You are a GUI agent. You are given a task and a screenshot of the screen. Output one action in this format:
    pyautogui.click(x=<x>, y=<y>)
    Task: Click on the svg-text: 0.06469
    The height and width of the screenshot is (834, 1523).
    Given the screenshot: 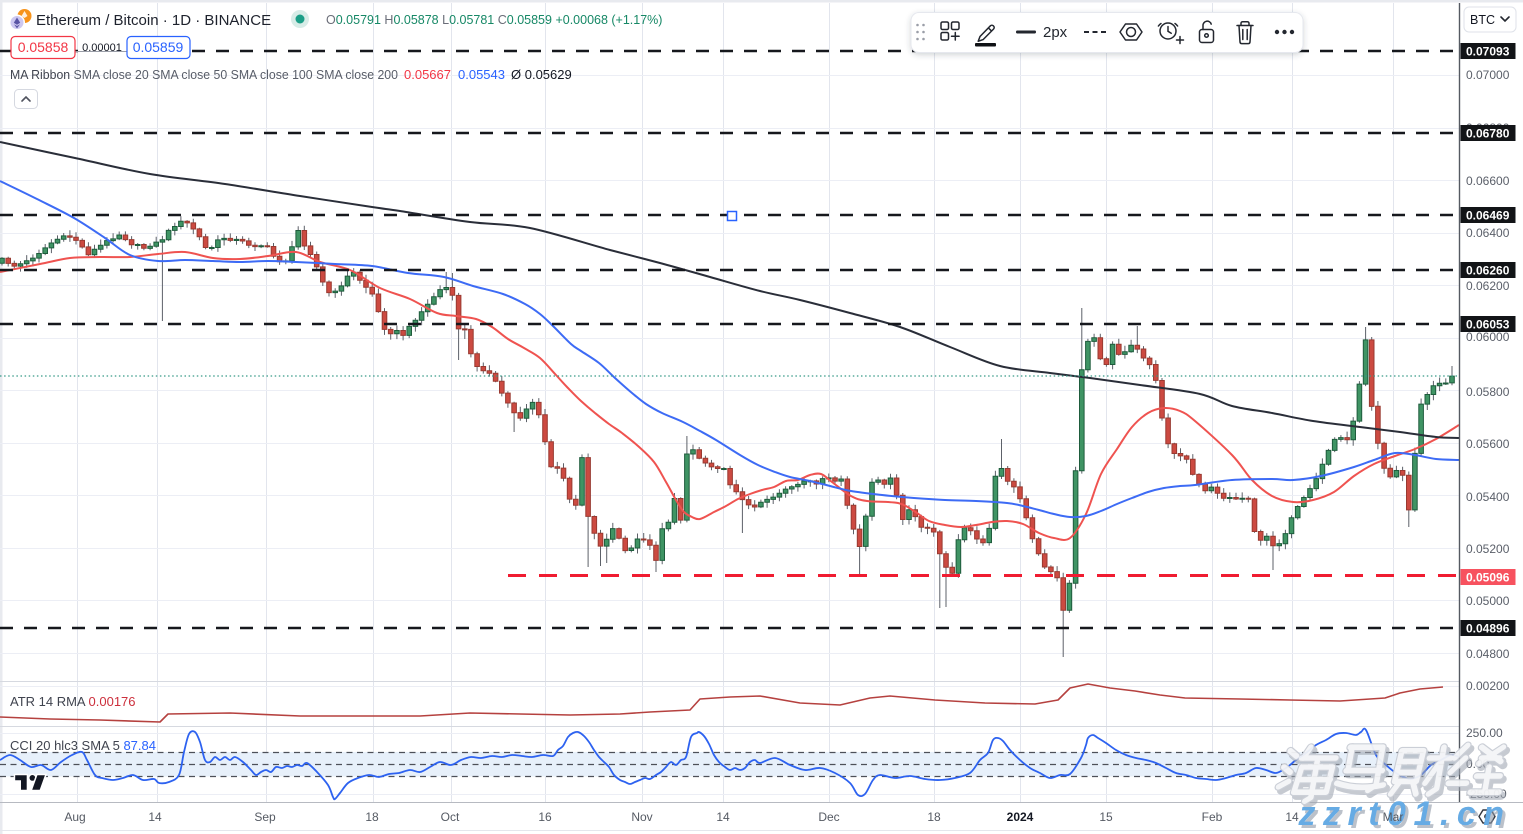 What is the action you would take?
    pyautogui.click(x=1488, y=216)
    